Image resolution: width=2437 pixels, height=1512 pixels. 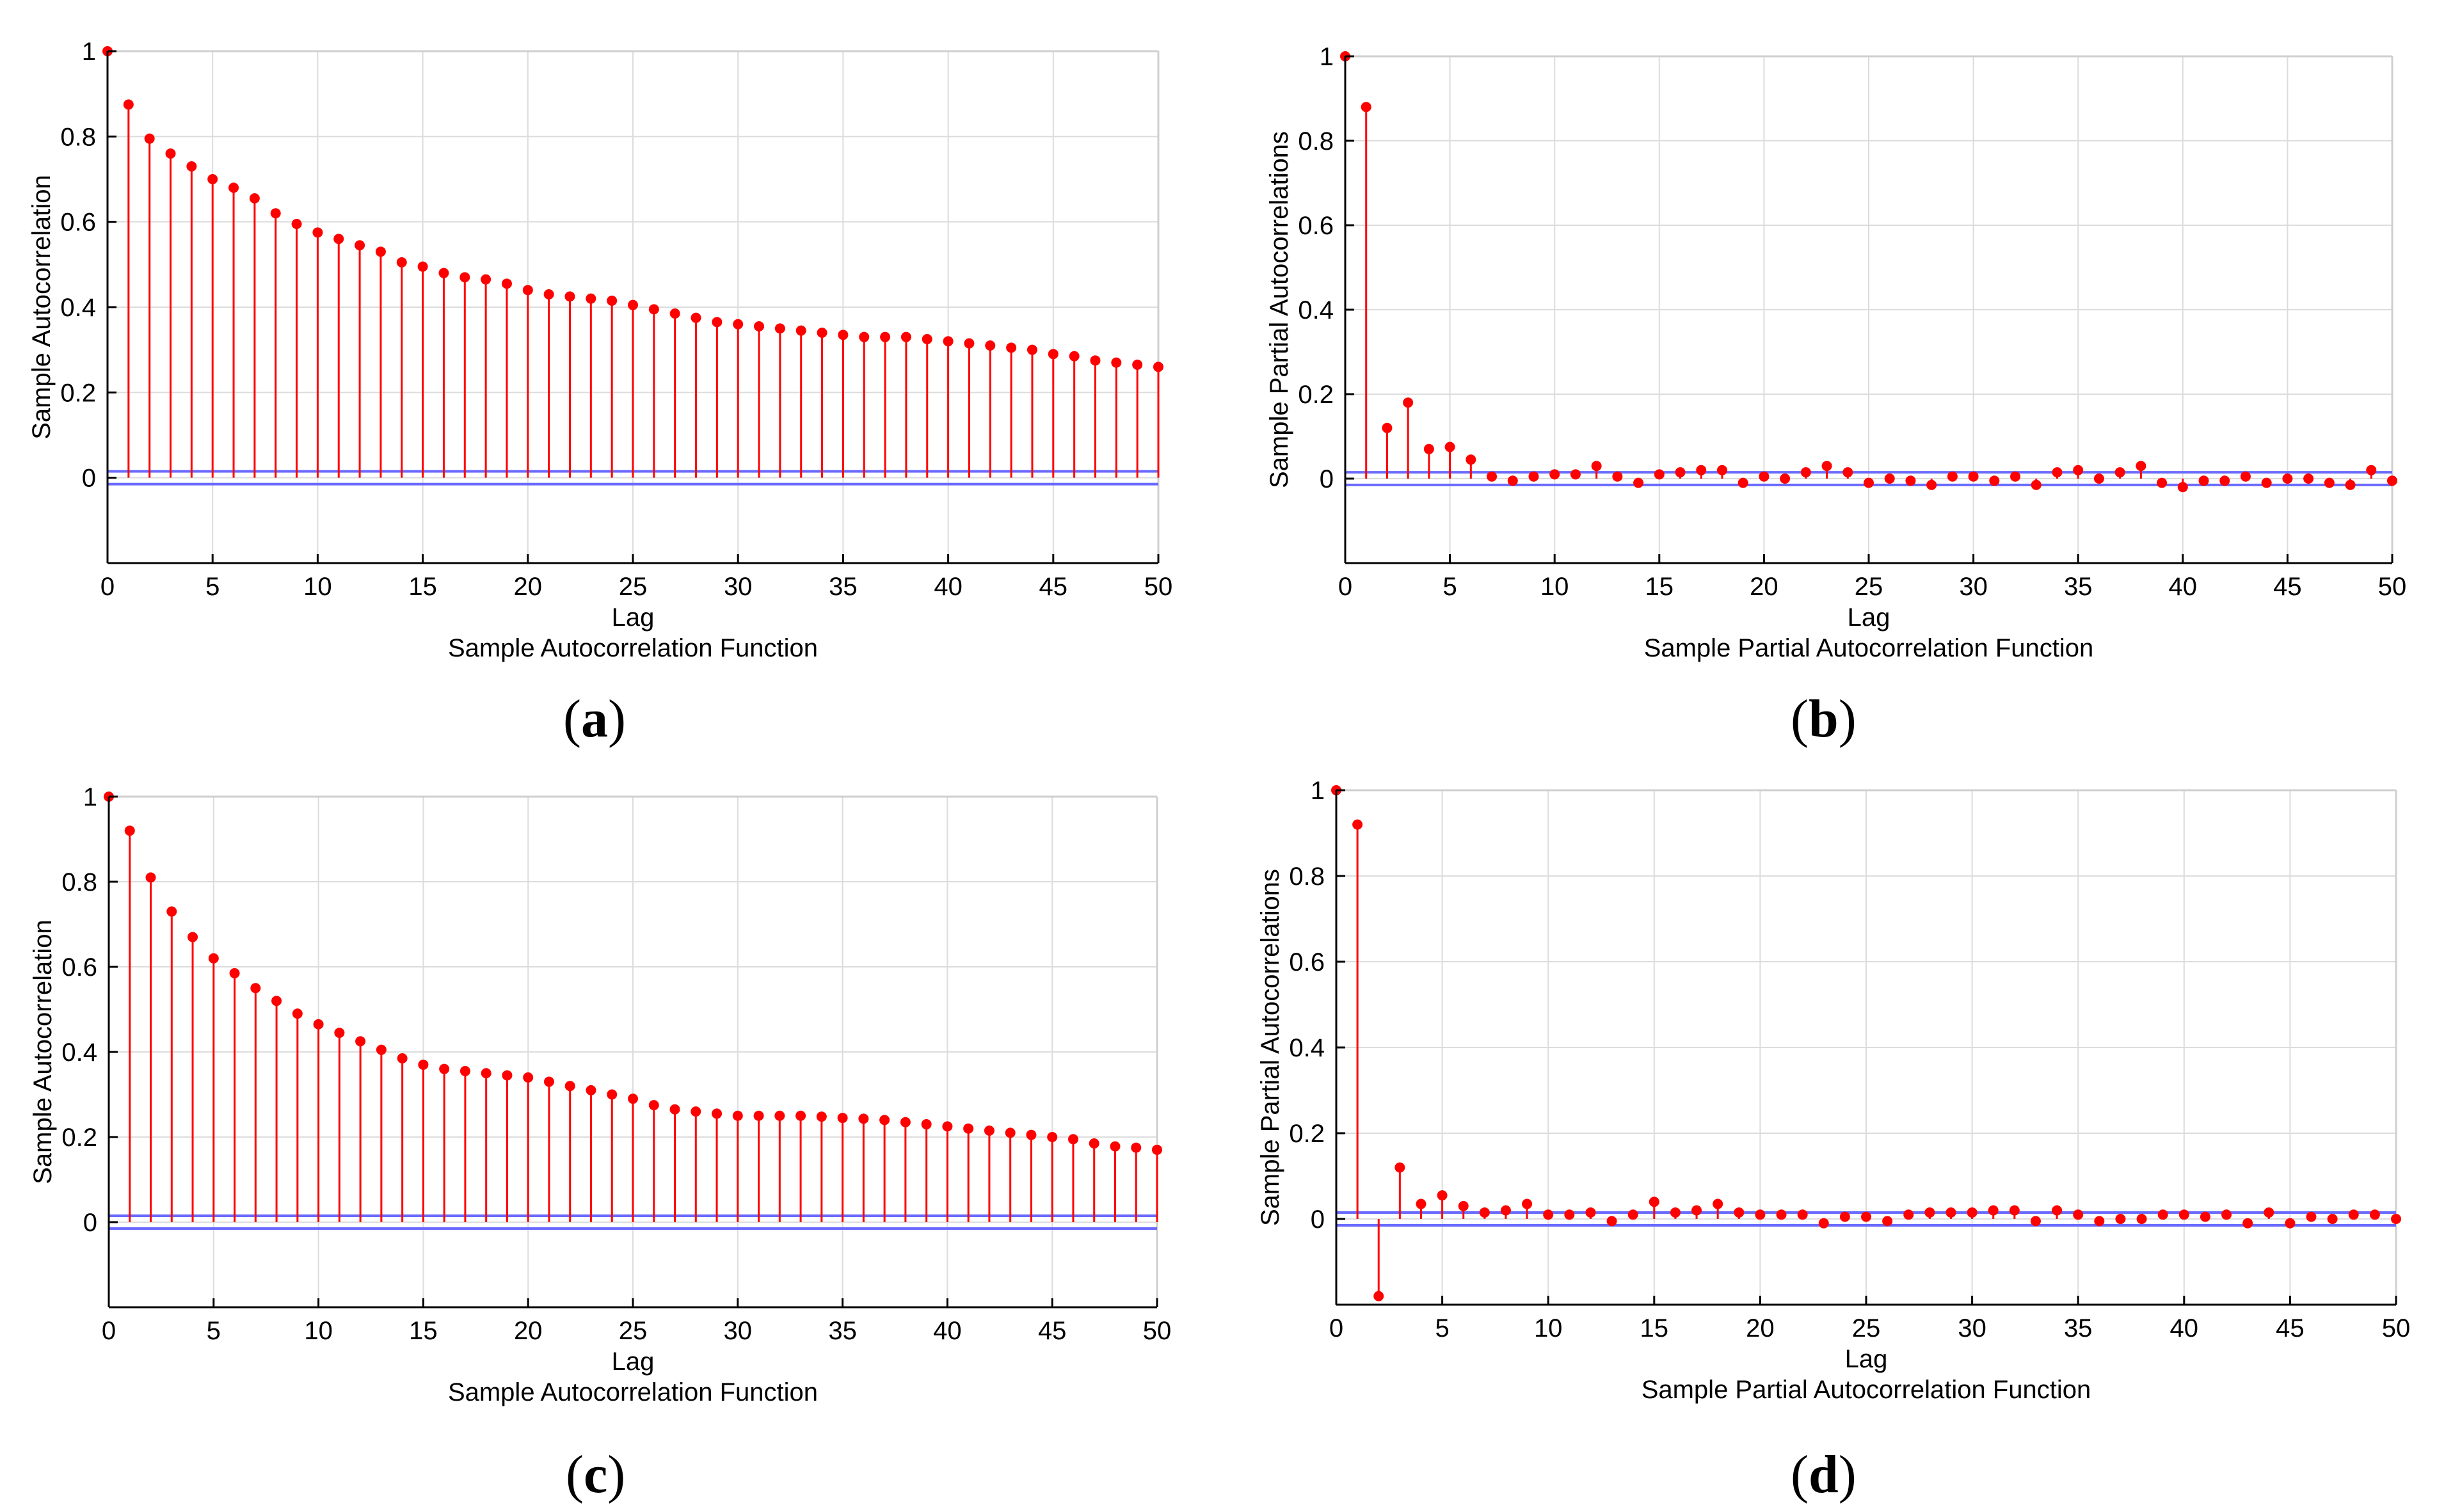 I want to click on y-tick-label: 0.4, so click(x=1307, y=1048).